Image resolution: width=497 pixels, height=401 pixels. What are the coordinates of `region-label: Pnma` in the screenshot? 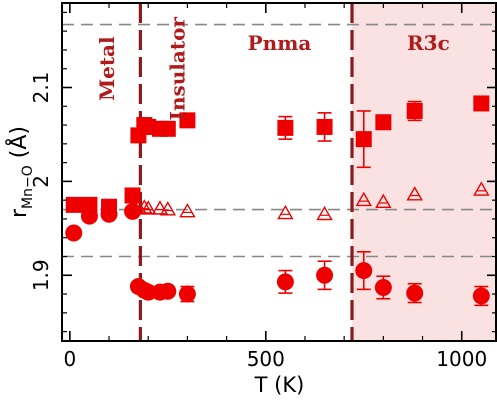 It's located at (280, 43).